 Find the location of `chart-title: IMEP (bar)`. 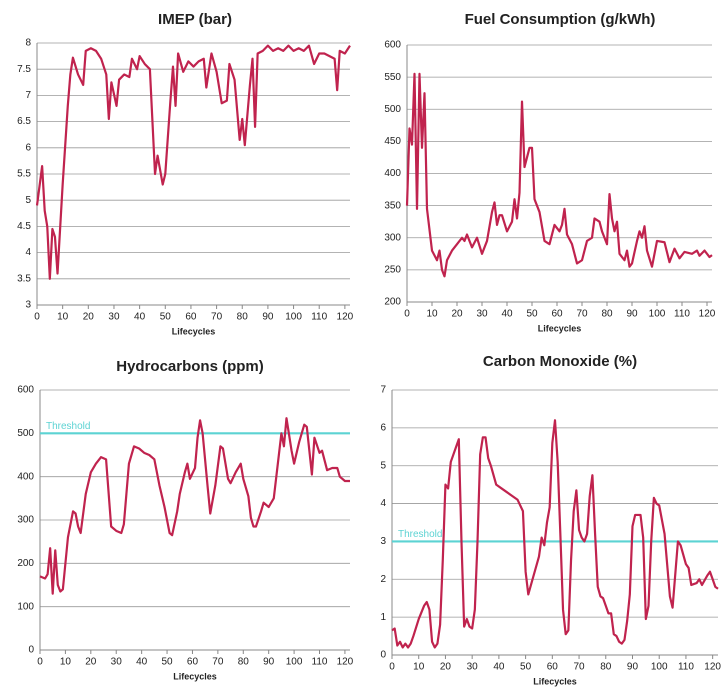

chart-title: IMEP (bar) is located at coordinates (195, 19).